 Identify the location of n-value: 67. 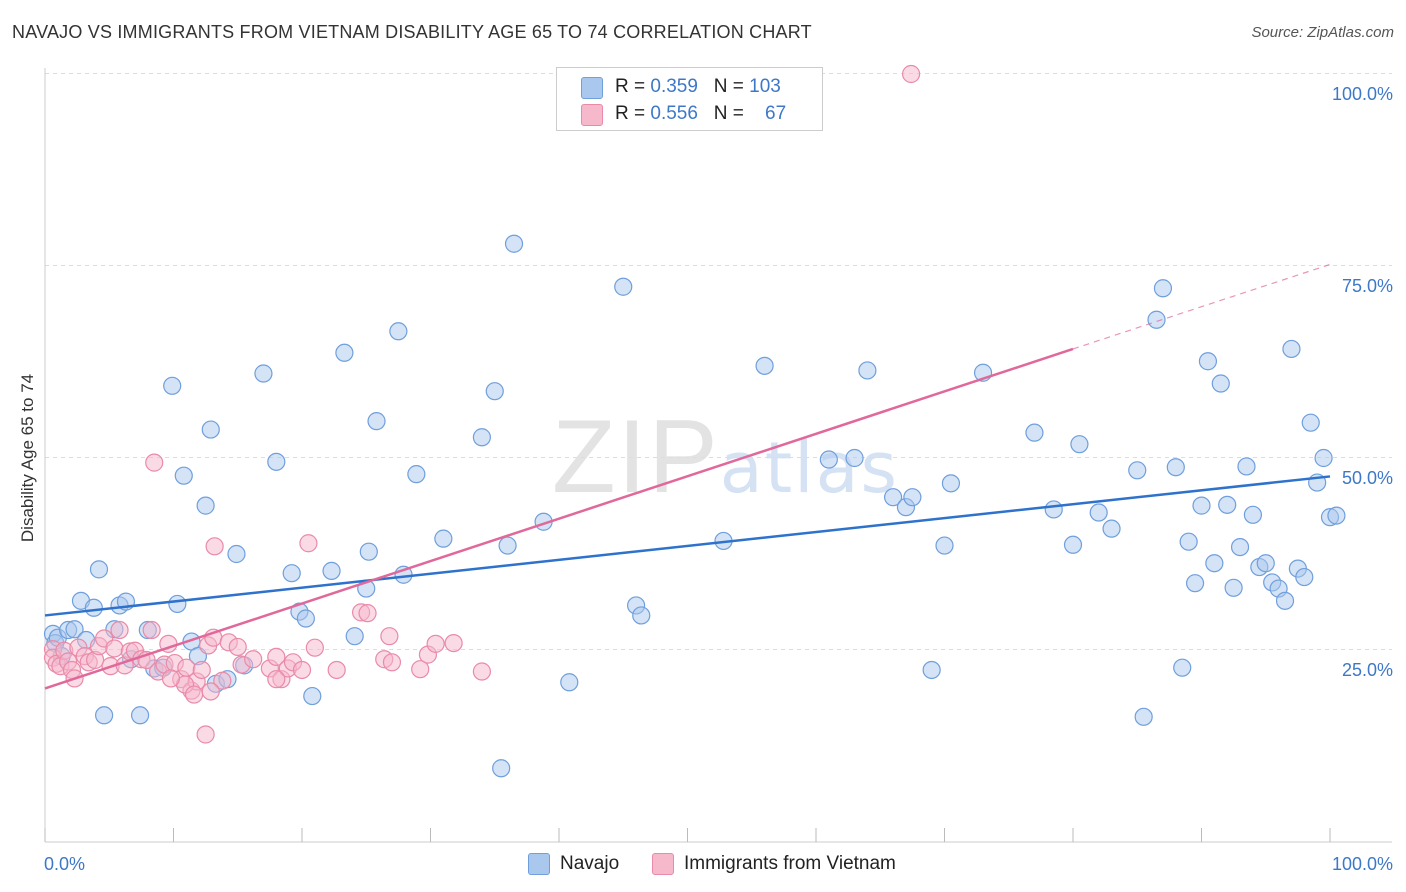
(776, 113).